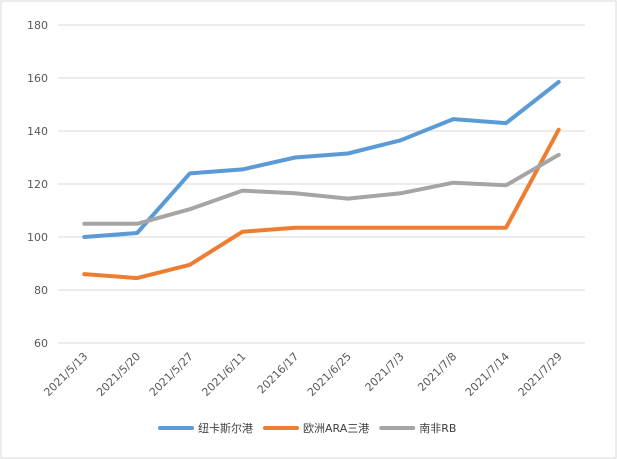 This screenshot has height=459, width=617. What do you see at coordinates (417, 428) in the screenshot?
I see `legend-item-2: 南非RB` at bounding box center [417, 428].